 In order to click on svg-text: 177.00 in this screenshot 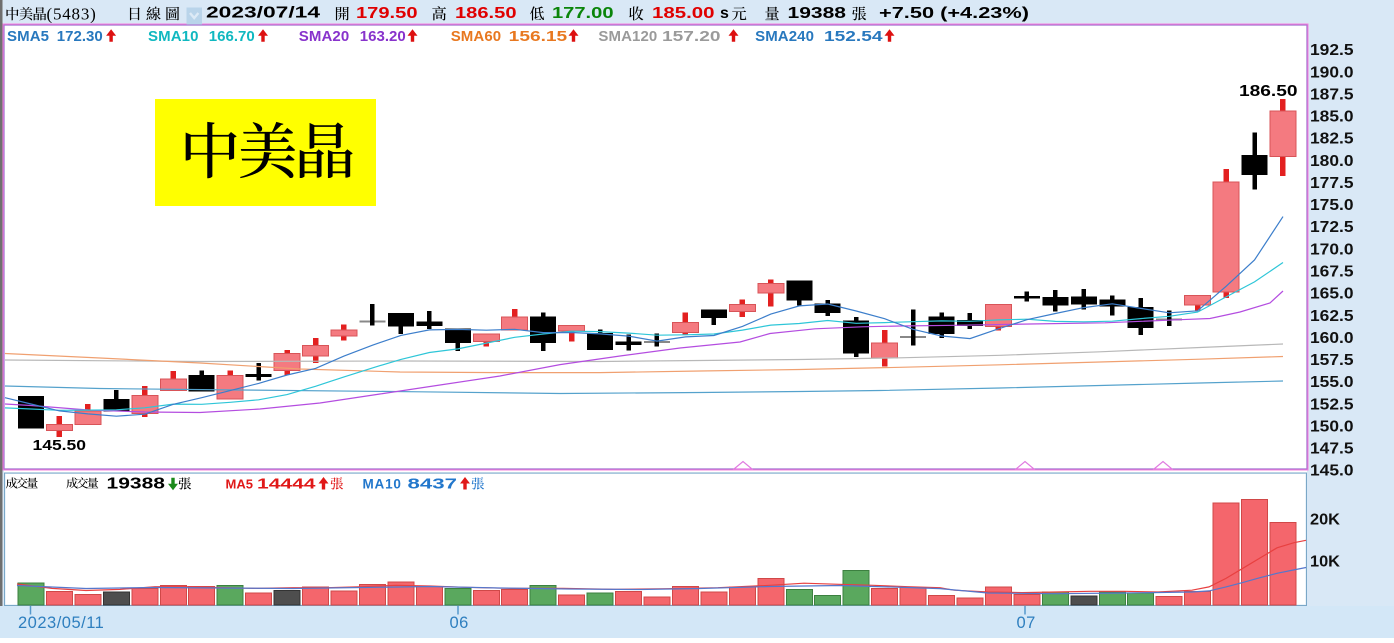, I will do `click(583, 13)`.